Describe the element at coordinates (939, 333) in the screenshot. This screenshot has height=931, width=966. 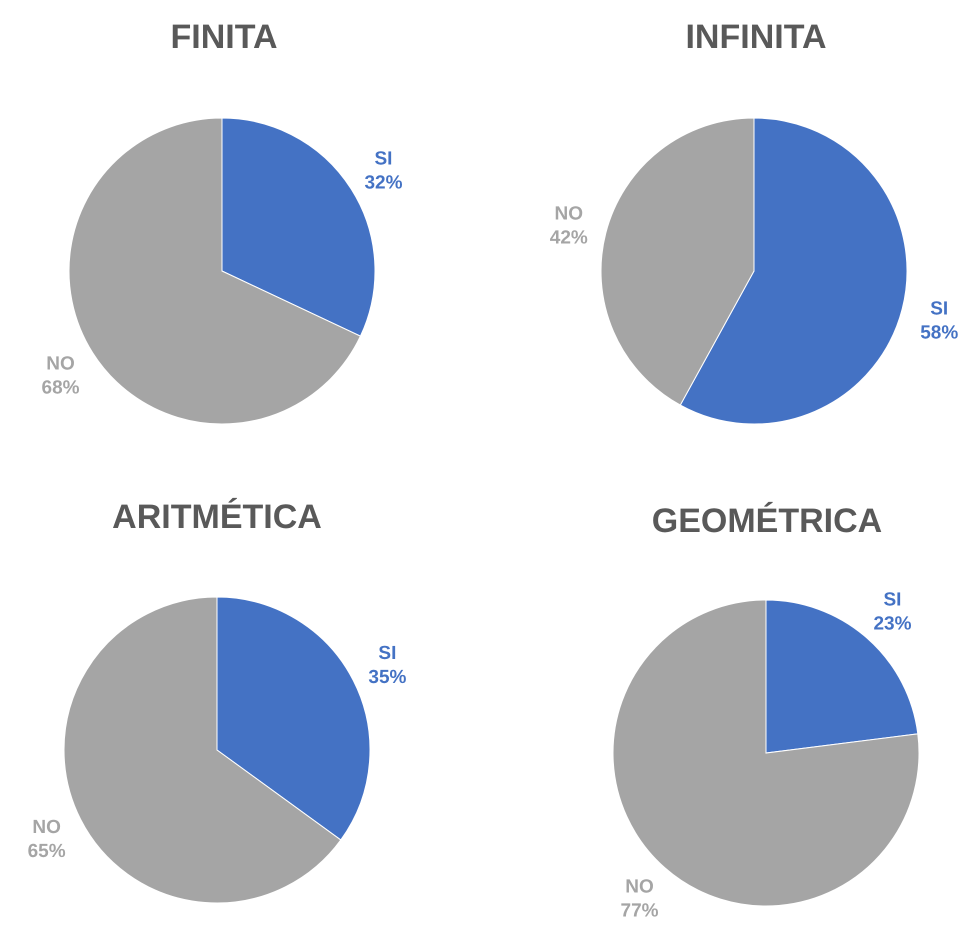
I see `data-label: 58%` at that location.